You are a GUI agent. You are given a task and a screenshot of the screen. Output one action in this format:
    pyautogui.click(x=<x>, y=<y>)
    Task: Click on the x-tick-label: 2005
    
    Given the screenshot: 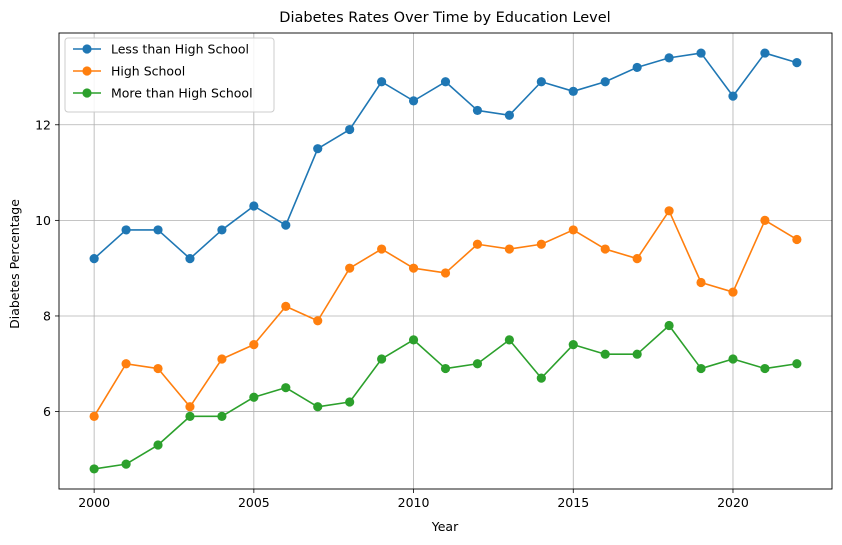 What is the action you would take?
    pyautogui.click(x=254, y=502)
    